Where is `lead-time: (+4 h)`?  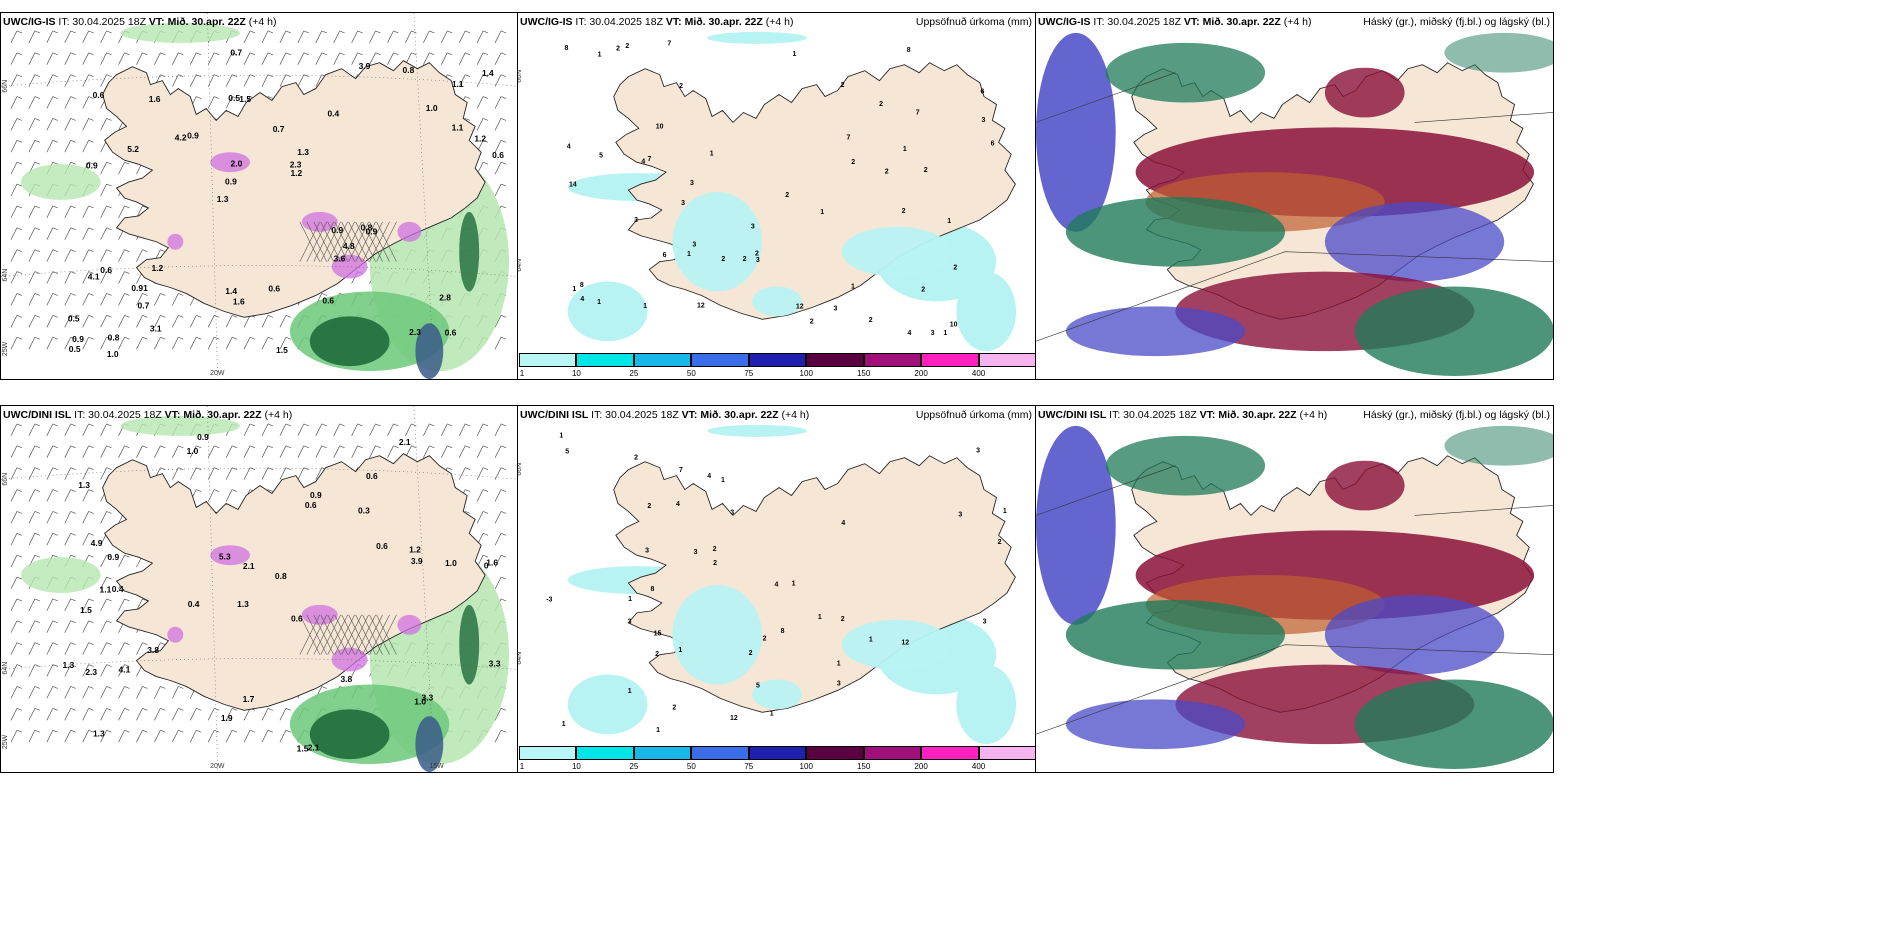
lead-time: (+4 h) is located at coordinates (278, 415).